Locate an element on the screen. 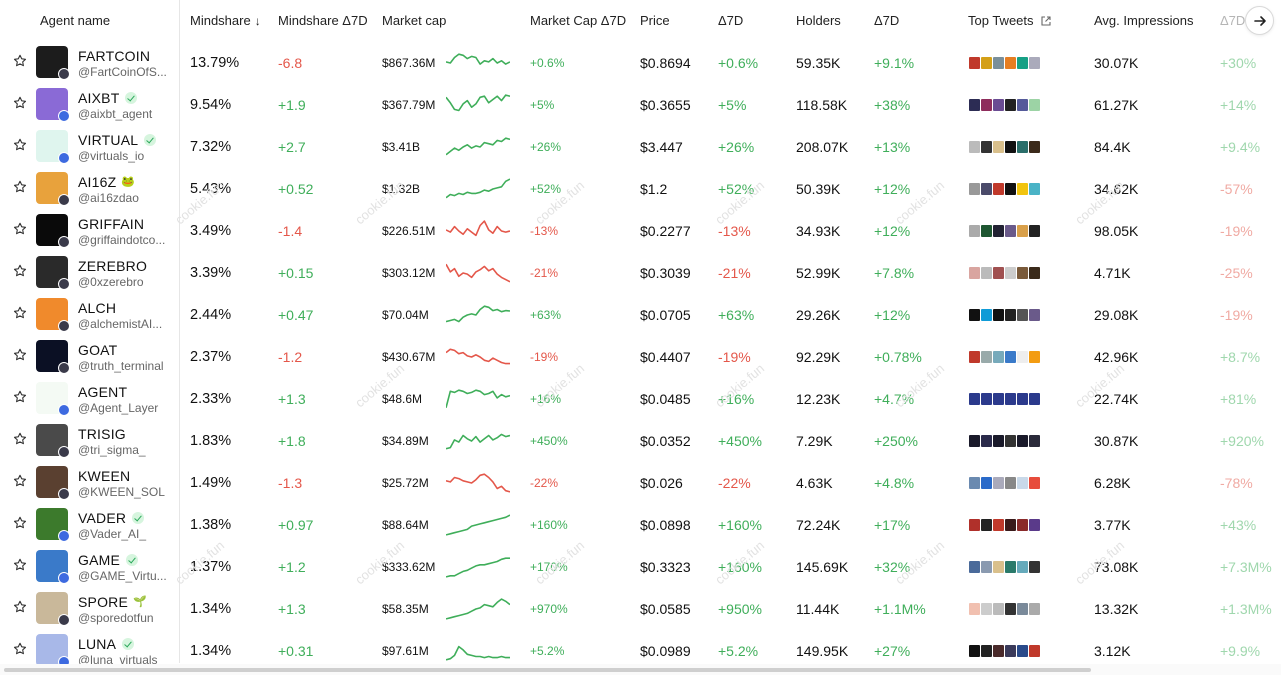  col-top-tweets: Top Tweets is located at coordinates (1009, 21).